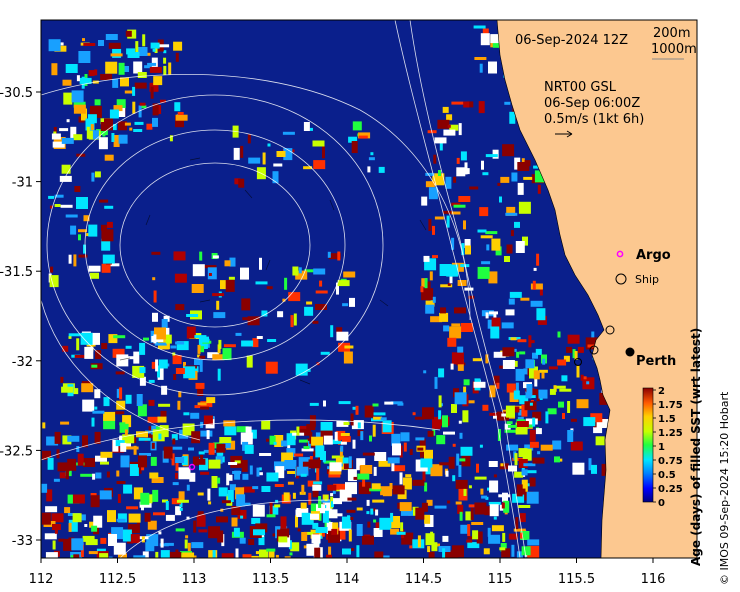 This screenshot has width=740, height=592. What do you see at coordinates (347, 579) in the screenshot?
I see `x-tick-label: 114` at bounding box center [347, 579].